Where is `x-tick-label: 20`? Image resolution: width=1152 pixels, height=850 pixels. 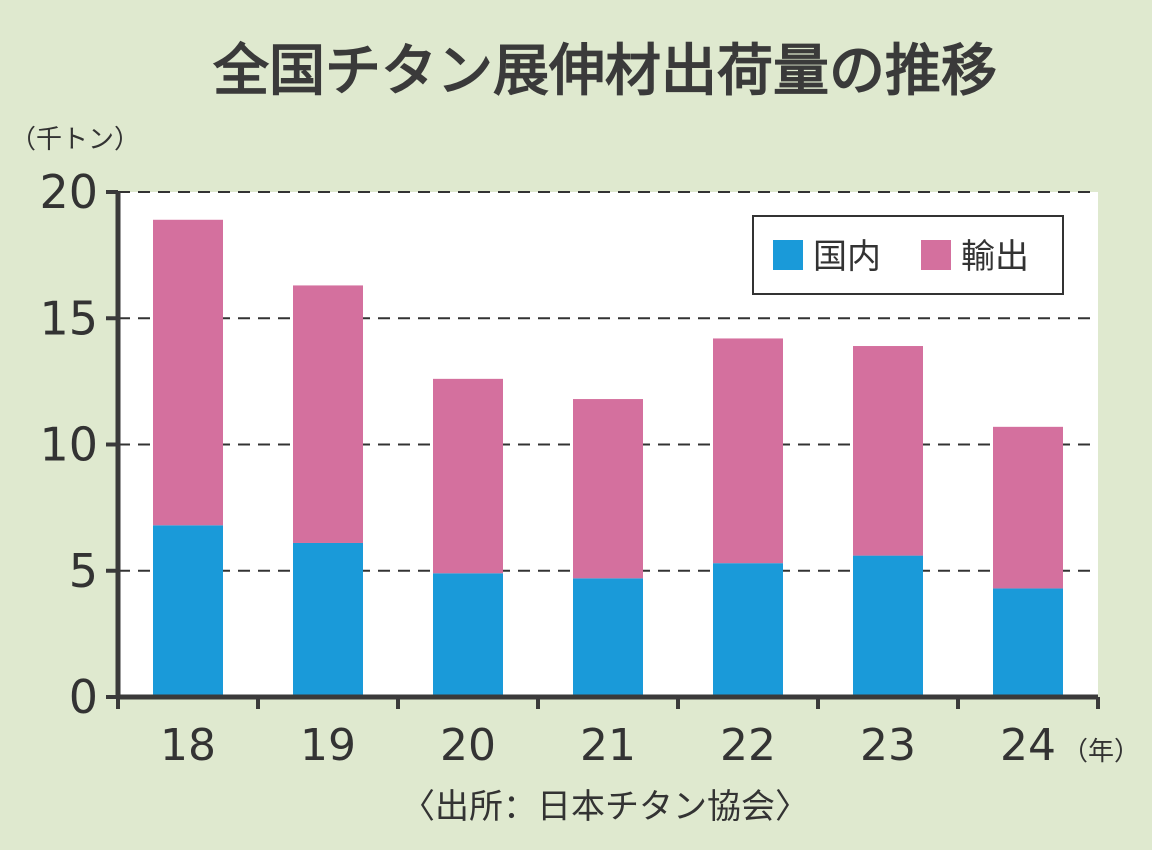 x-tick-label: 20 is located at coordinates (468, 745).